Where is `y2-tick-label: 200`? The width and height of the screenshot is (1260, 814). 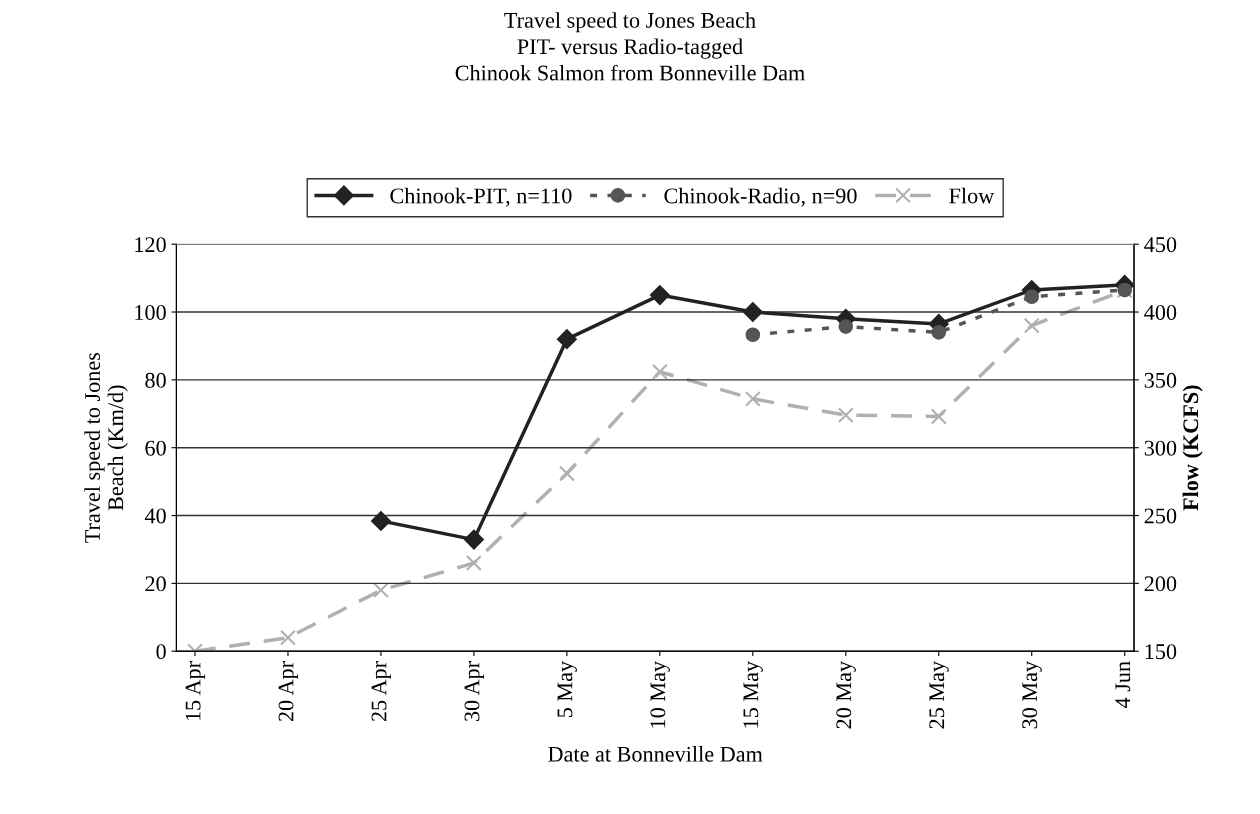 y2-tick-label: 200 is located at coordinates (1160, 584).